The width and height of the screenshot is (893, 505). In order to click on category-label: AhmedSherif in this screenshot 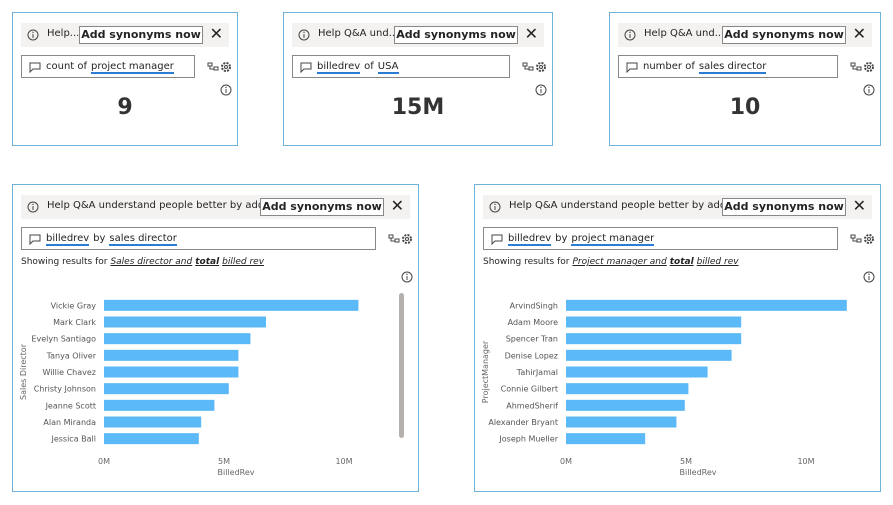, I will do `click(532, 405)`.